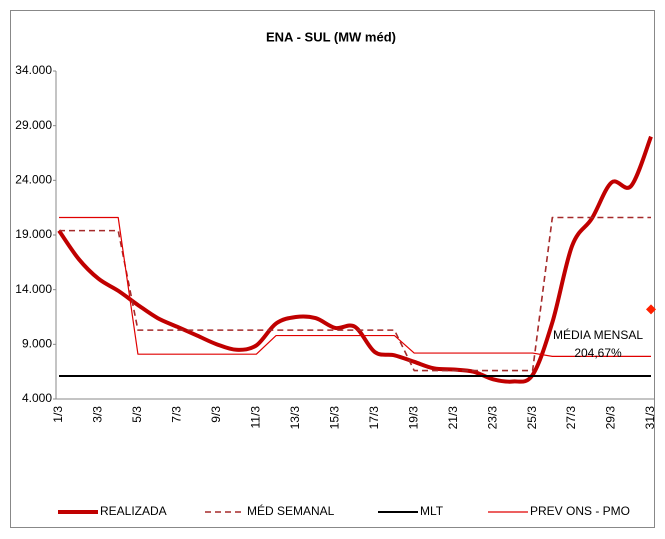  I want to click on x-tick-label: 27/3, so click(571, 418).